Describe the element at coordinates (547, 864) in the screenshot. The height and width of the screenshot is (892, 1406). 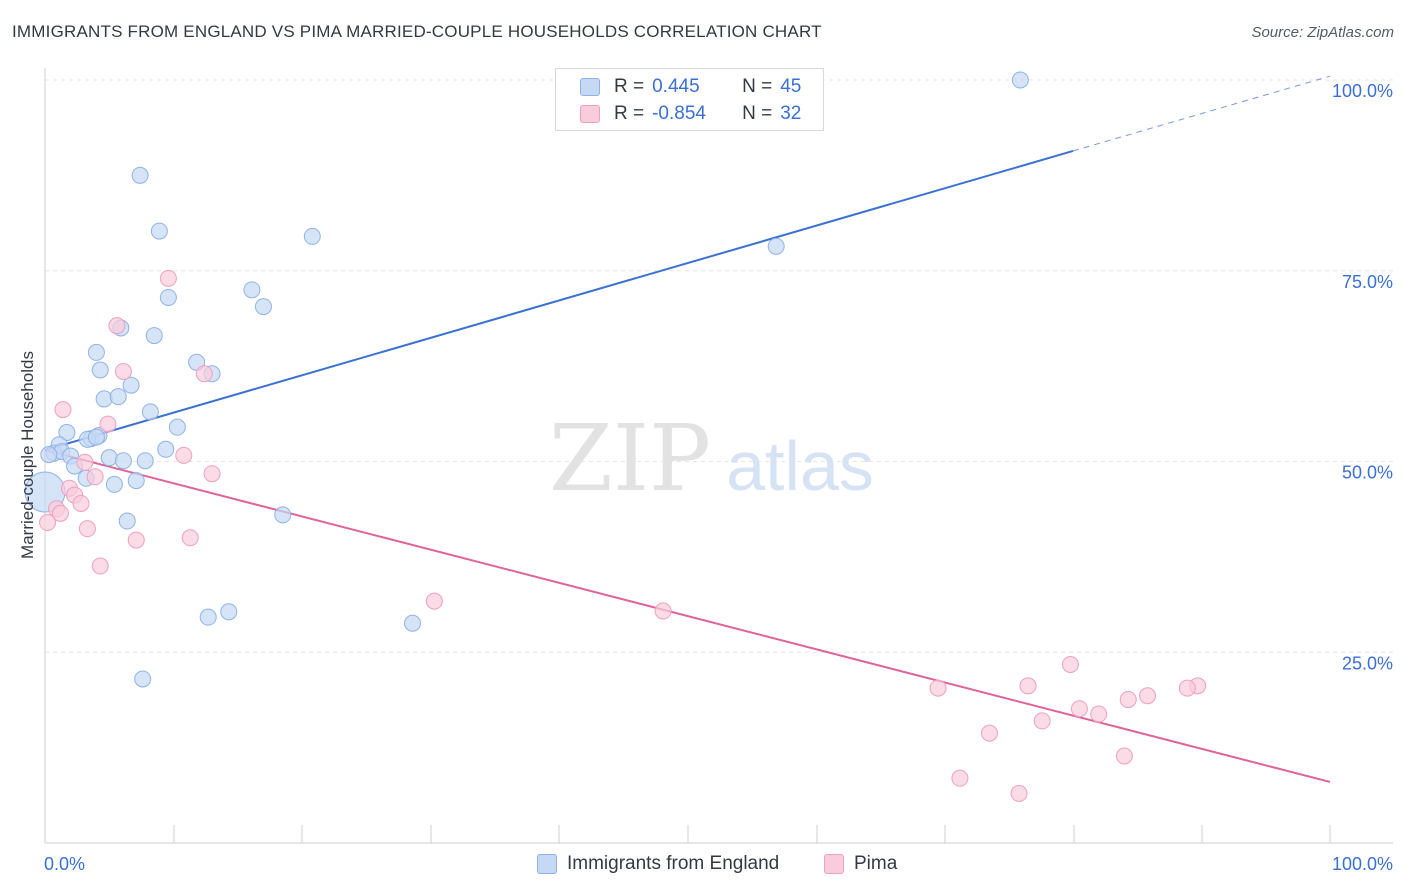
I see `england-legend-swatch` at that location.